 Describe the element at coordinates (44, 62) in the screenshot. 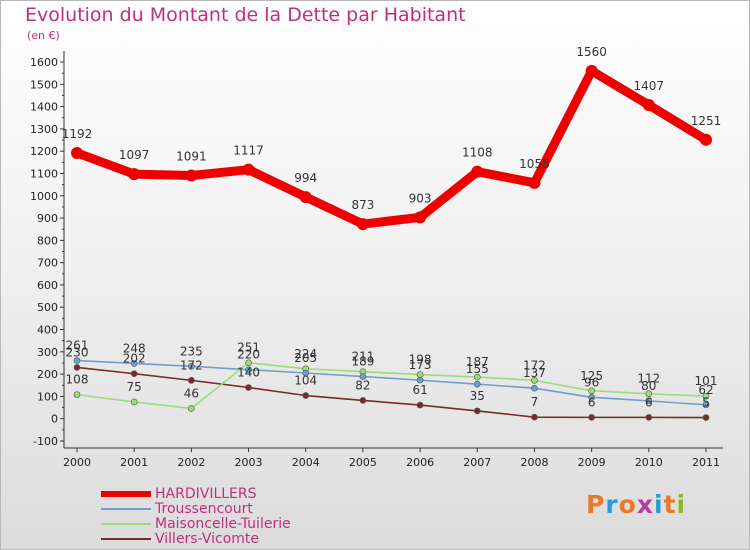

I see `y-tick-label: 1600` at that location.